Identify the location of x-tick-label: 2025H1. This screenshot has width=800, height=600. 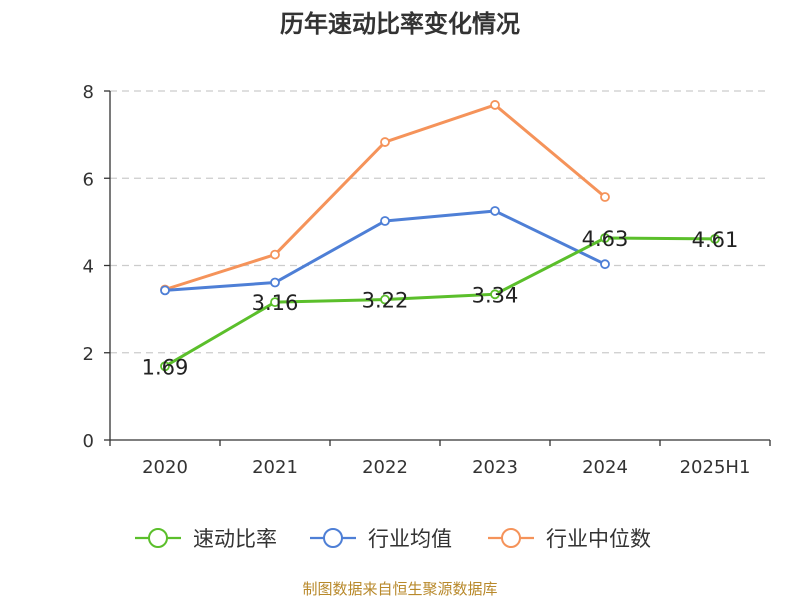
(715, 467).